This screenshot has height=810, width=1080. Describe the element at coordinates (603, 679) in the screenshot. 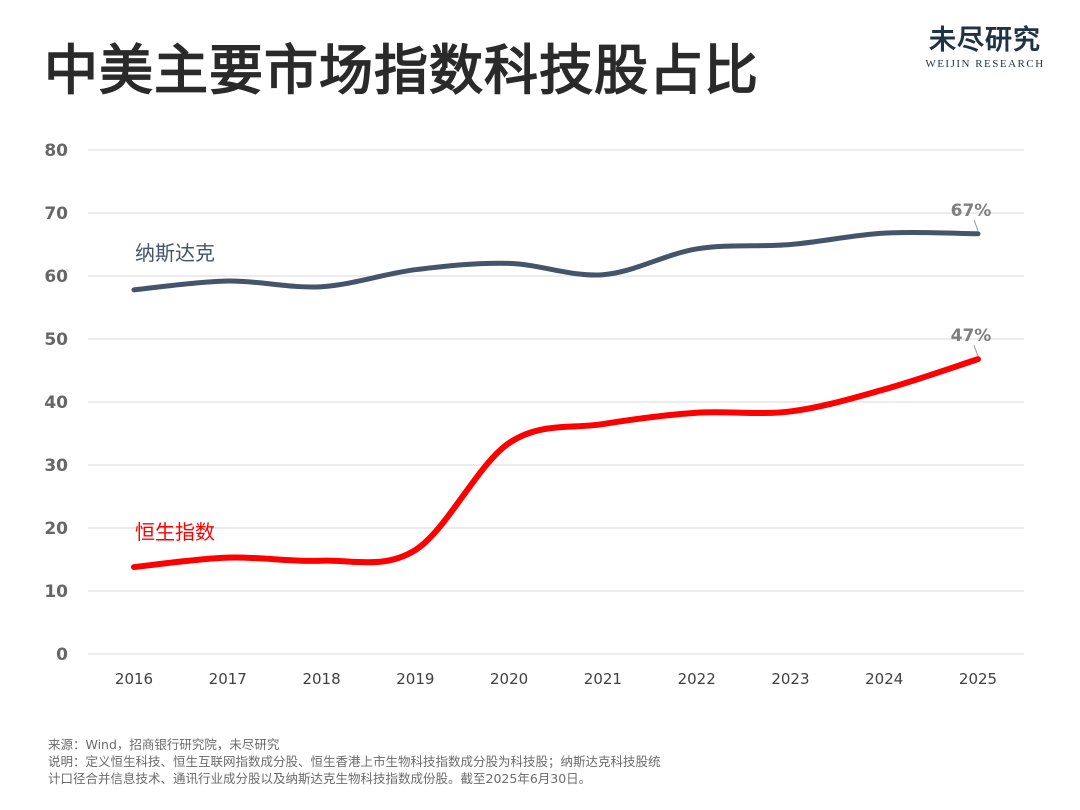

I see `x-tick-label: 2021` at that location.